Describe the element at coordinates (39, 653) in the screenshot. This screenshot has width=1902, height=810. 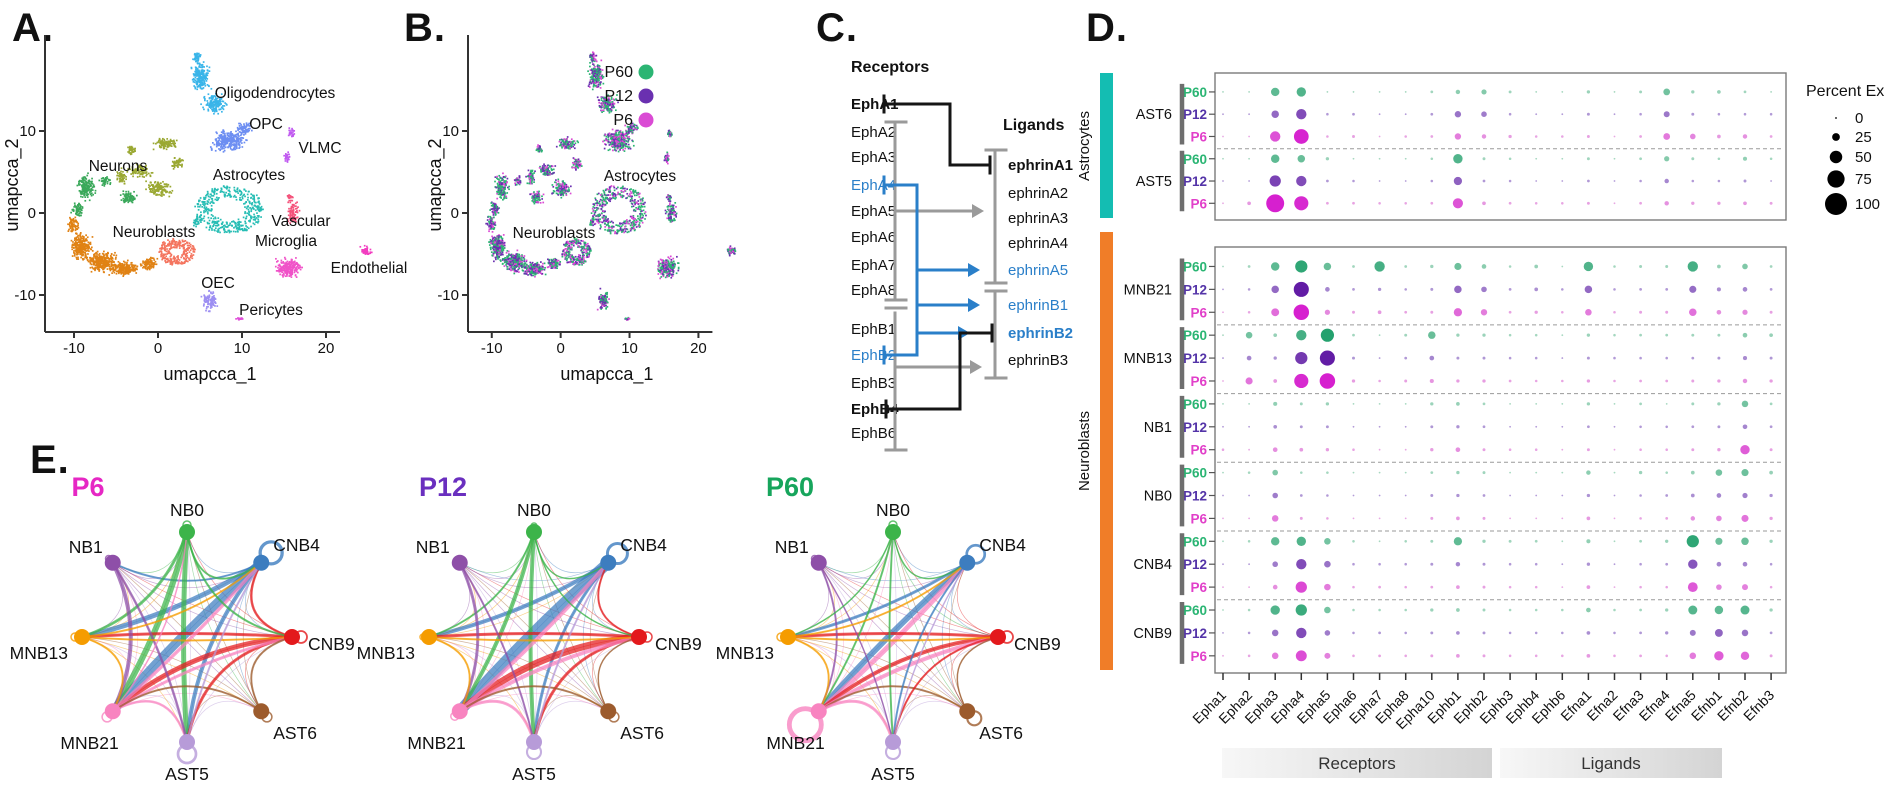
I see `network-node-label: MNB13` at that location.